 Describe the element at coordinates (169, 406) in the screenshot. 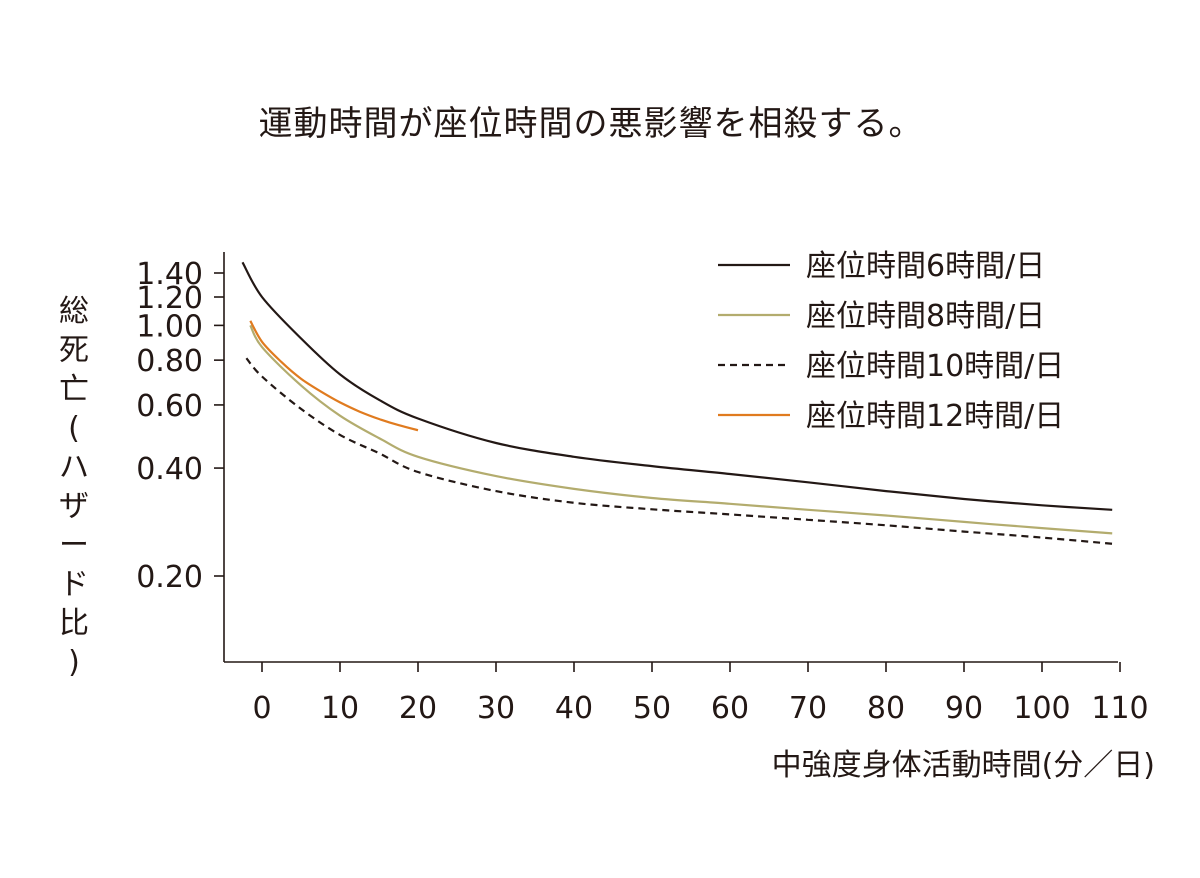

I see `y-tick-label: 0.60` at that location.